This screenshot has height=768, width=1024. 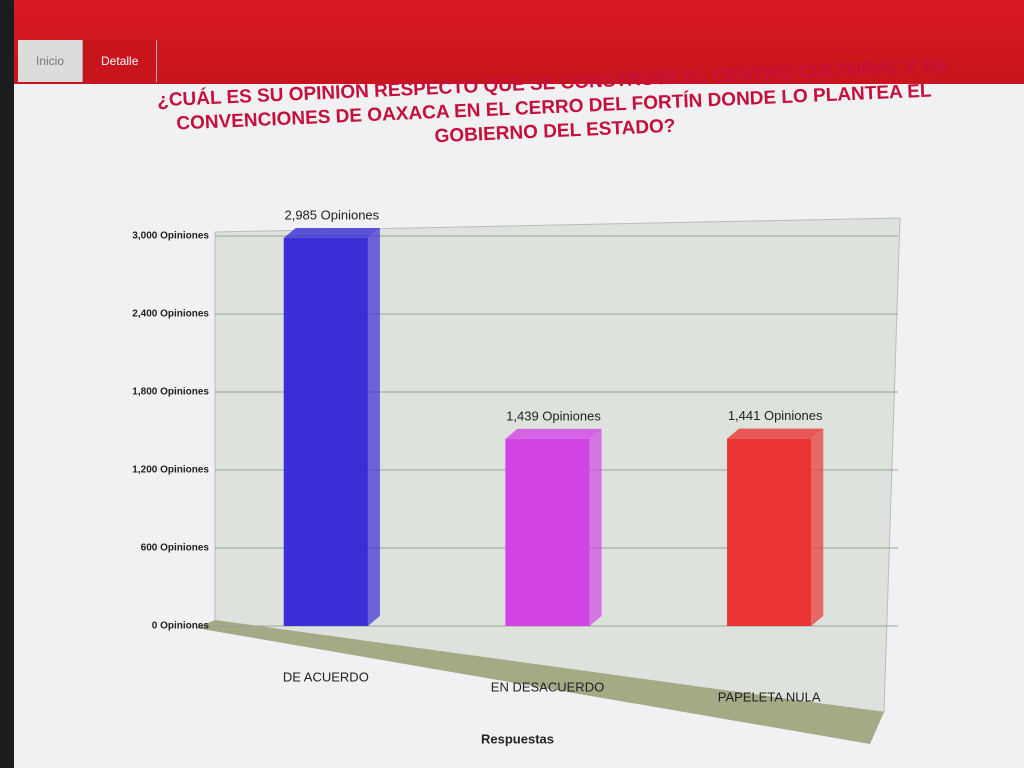 I want to click on screen-edge, so click(x=7, y=384).